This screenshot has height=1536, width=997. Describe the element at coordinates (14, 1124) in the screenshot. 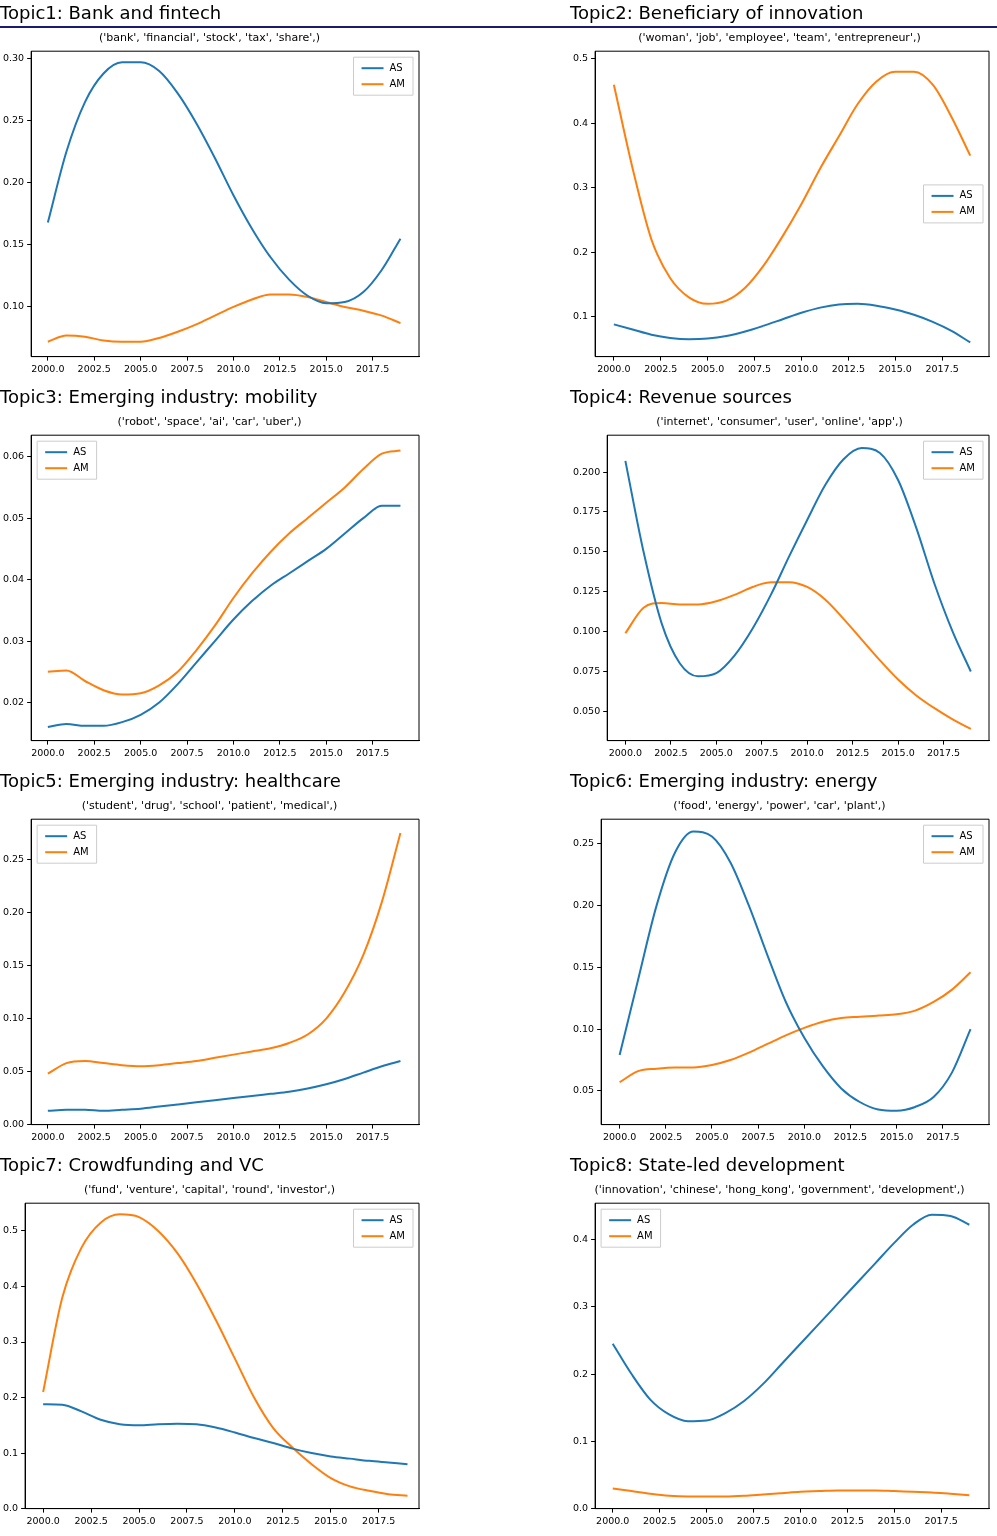

I see `y-tick-label: 0.00` at that location.